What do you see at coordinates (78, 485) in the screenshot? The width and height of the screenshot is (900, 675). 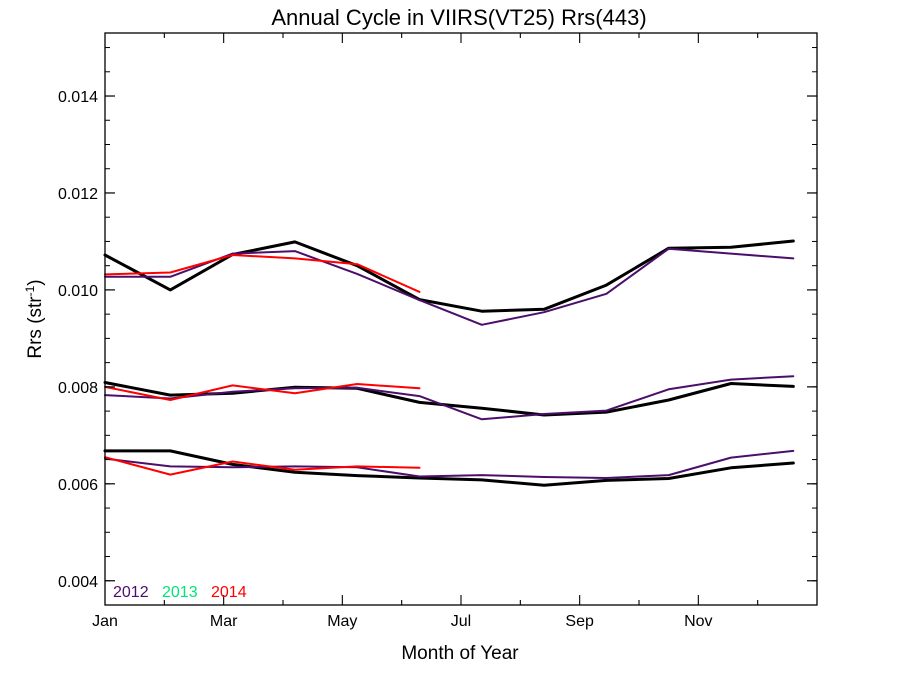 I see `y-tick-label: 0.006` at bounding box center [78, 485].